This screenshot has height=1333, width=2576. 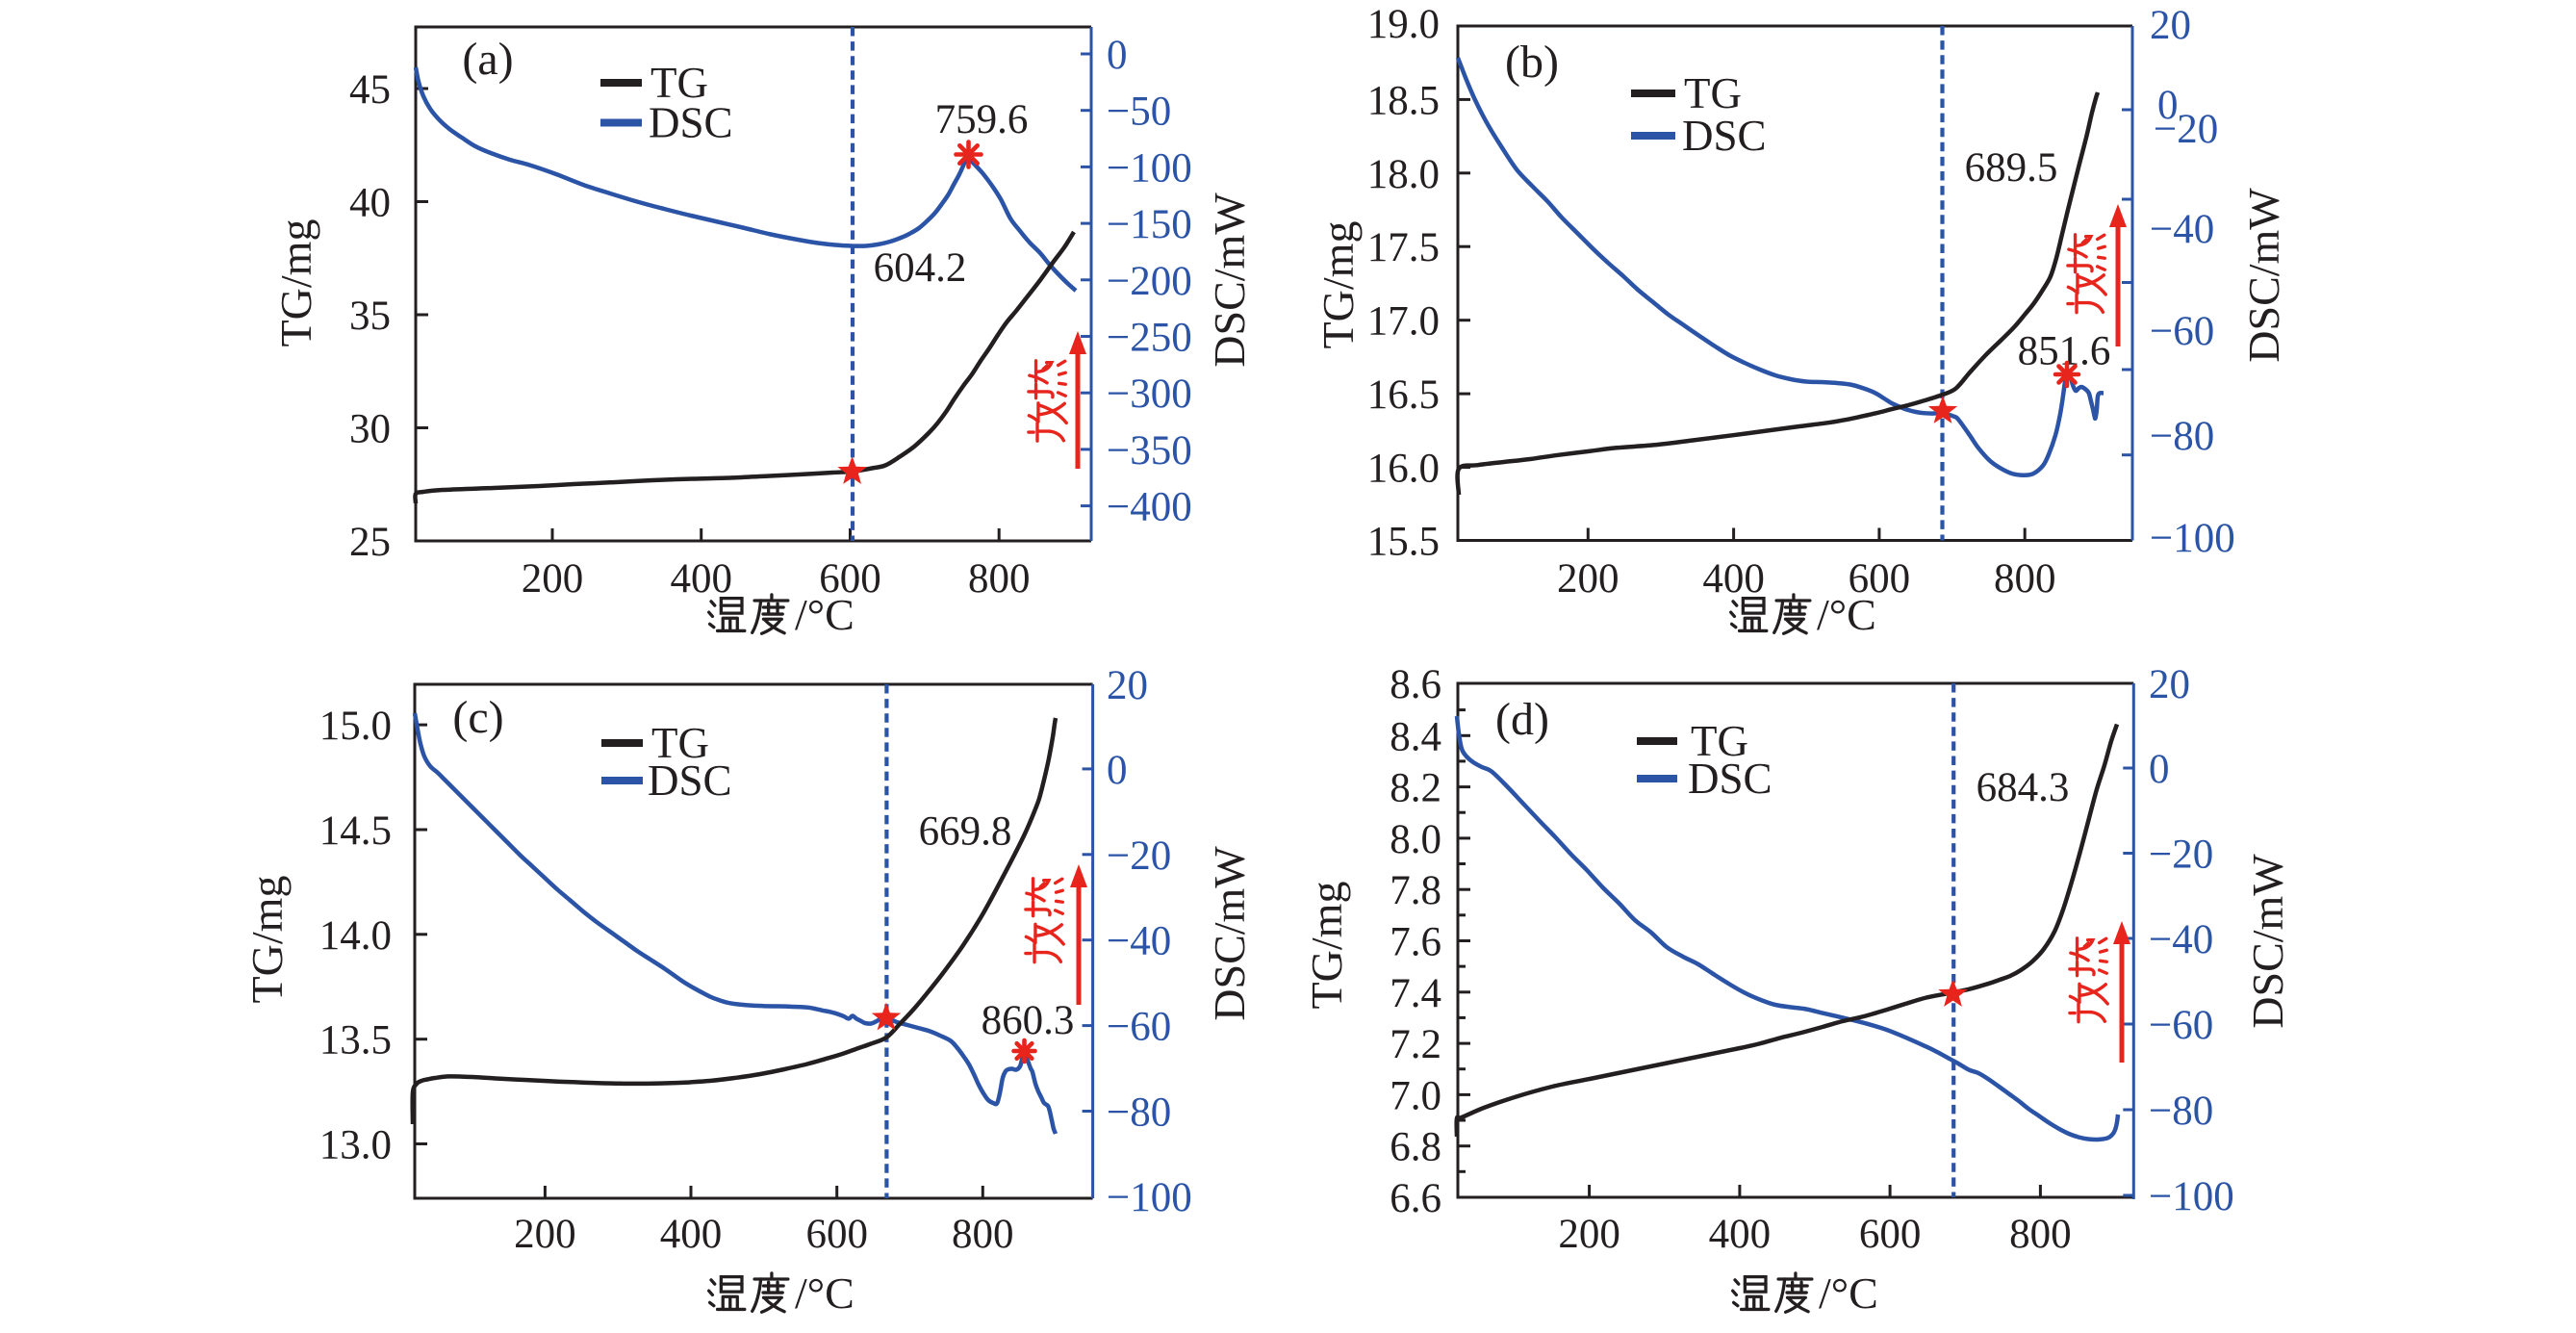 What do you see at coordinates (370, 429) in the screenshot?
I see `svg-text: 30` at bounding box center [370, 429].